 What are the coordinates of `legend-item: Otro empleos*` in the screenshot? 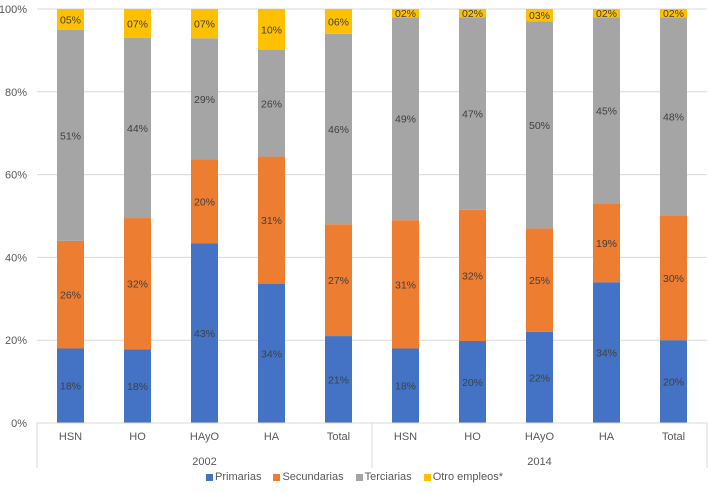 It's located at (463, 477).